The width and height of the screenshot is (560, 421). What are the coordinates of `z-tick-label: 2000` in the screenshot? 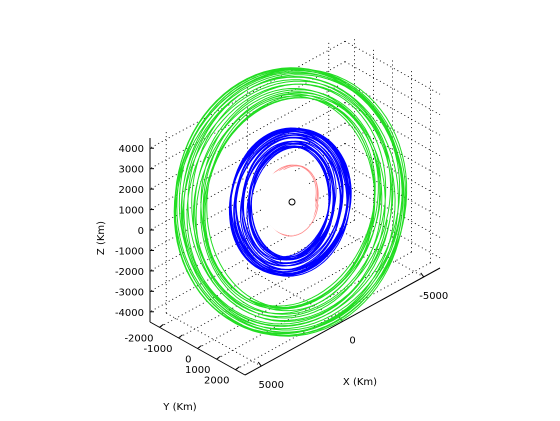 It's located at (131, 190).